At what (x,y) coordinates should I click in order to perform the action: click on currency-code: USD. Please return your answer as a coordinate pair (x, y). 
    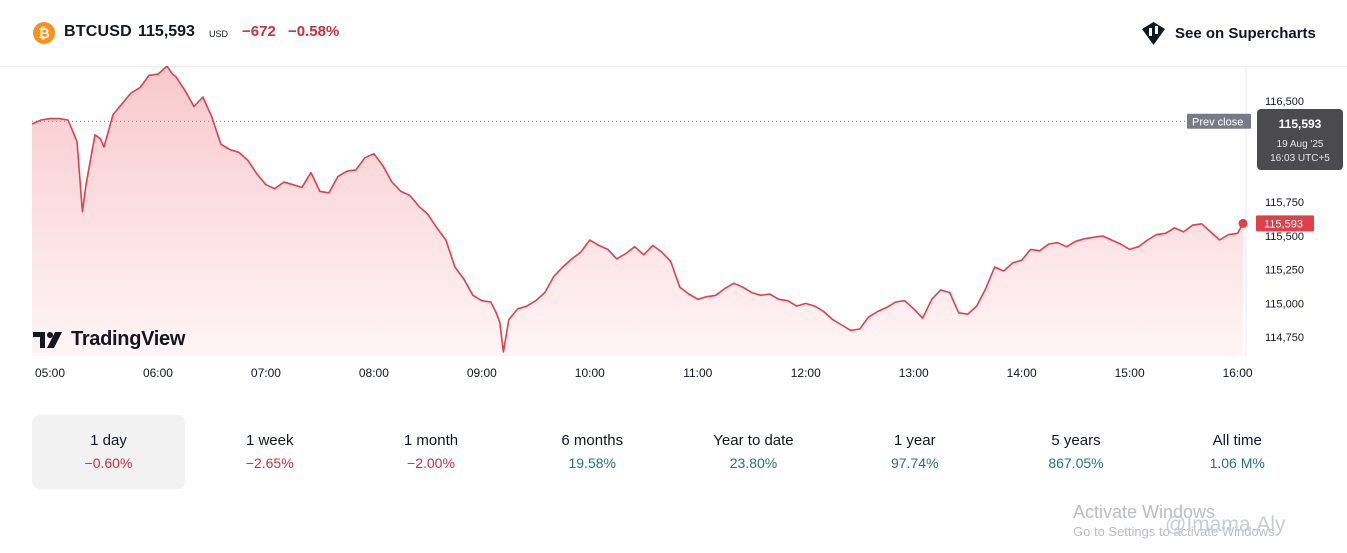
    Looking at the image, I should click on (219, 34).